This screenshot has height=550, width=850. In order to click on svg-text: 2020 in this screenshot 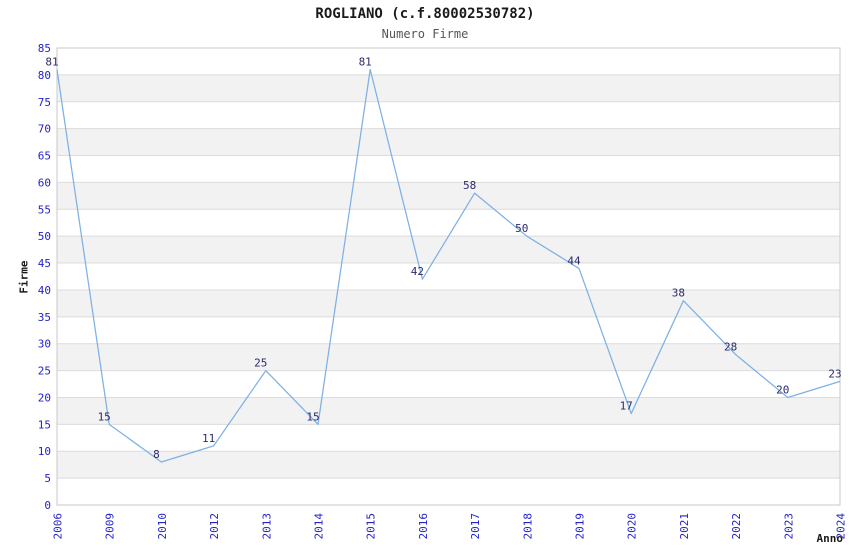, I will do `click(632, 526)`.